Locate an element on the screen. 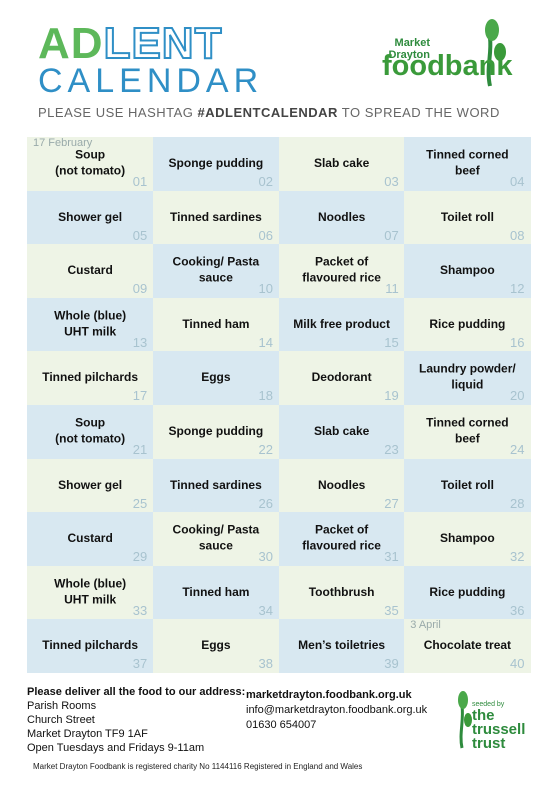 Image resolution: width=557 pixels, height=792 pixels. food-item: Whole (blue) UHT milk is located at coordinates (90, 323).